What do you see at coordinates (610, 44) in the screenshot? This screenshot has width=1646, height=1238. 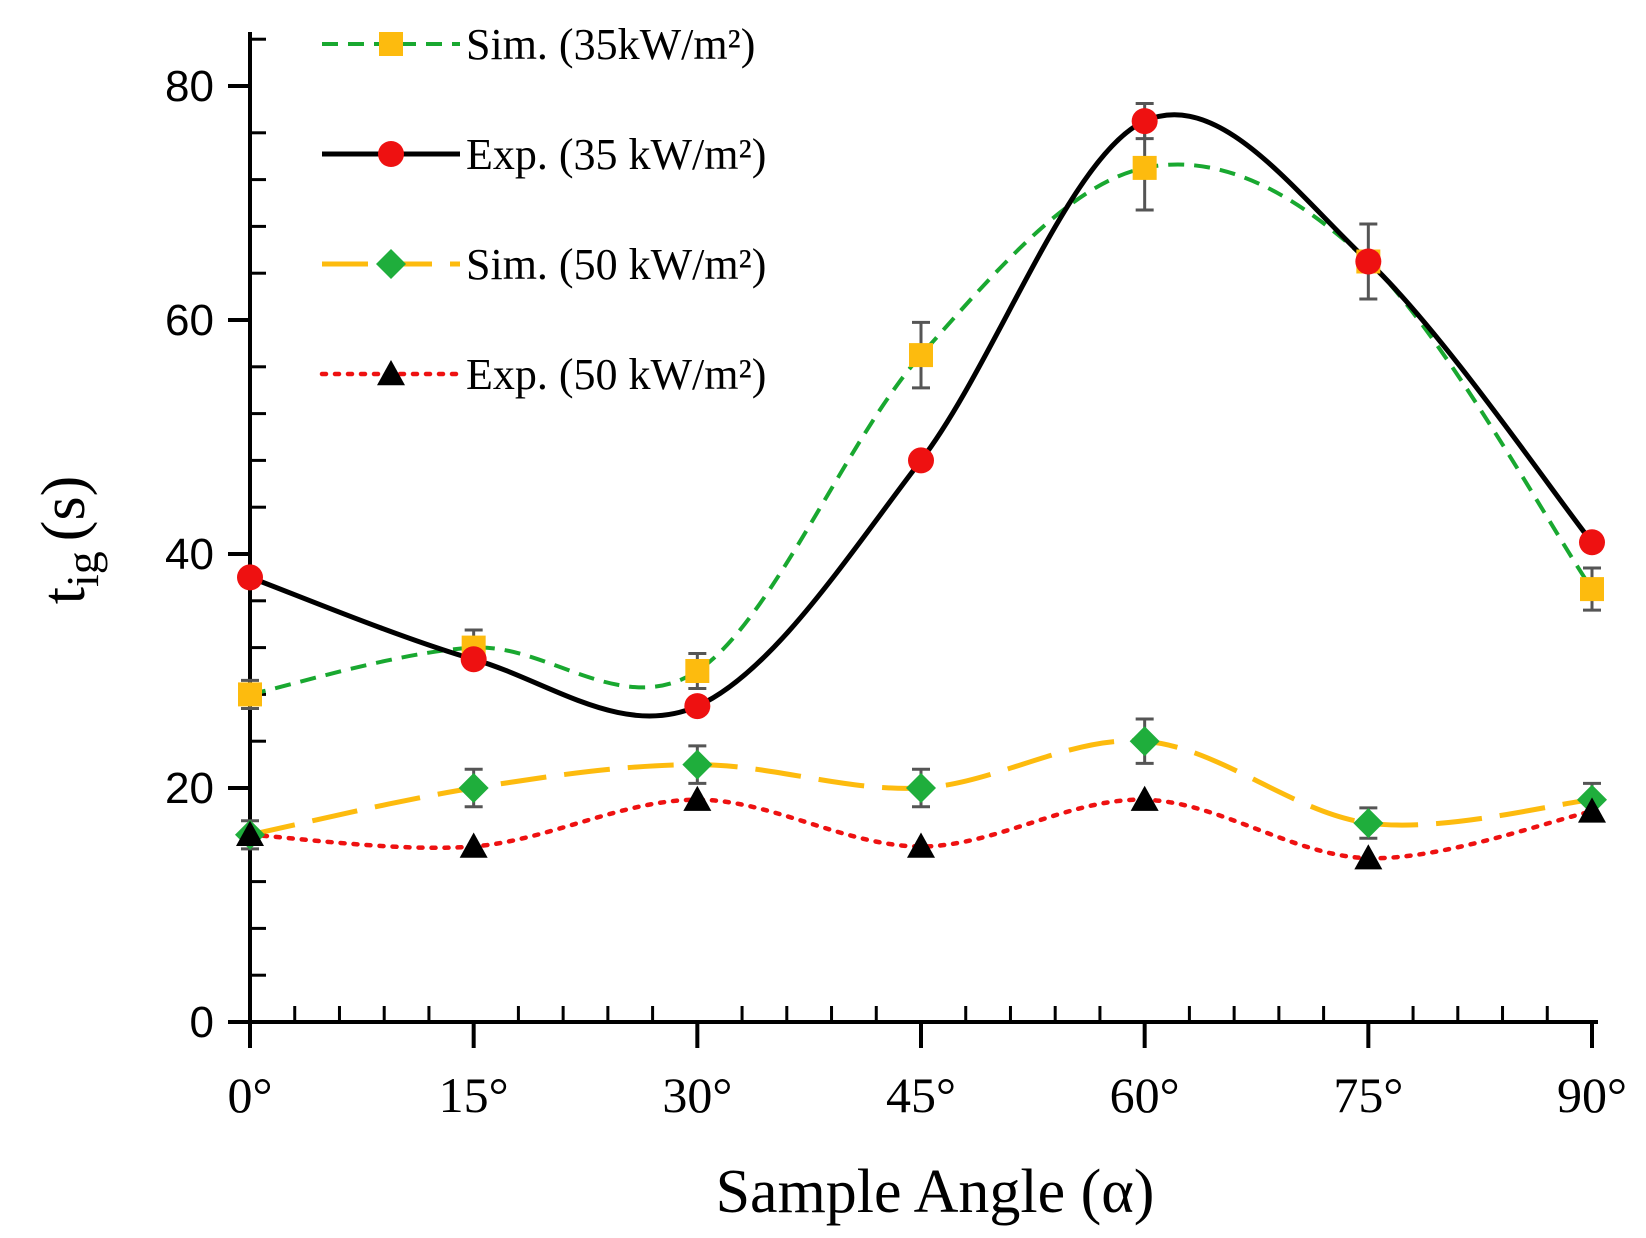 I see `legend-label-0: Sim. (35kW/m²)` at bounding box center [610, 44].